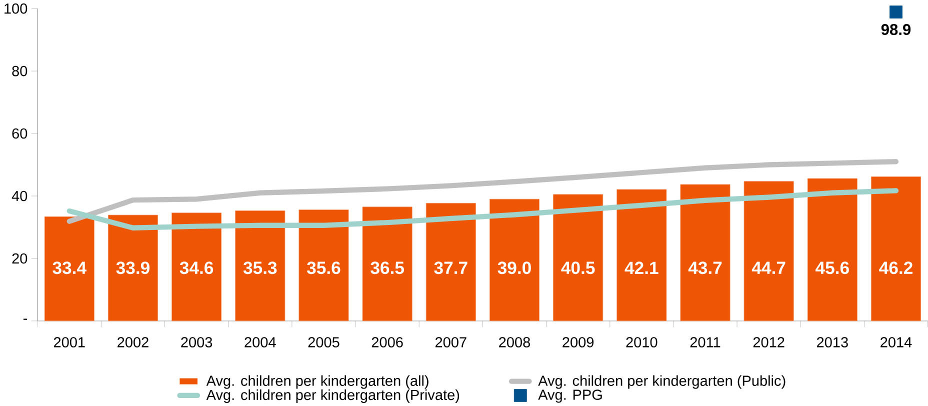 The height and width of the screenshot is (406, 928). Describe the element at coordinates (260, 342) in the screenshot. I see `x-tick-label: 2004` at that location.